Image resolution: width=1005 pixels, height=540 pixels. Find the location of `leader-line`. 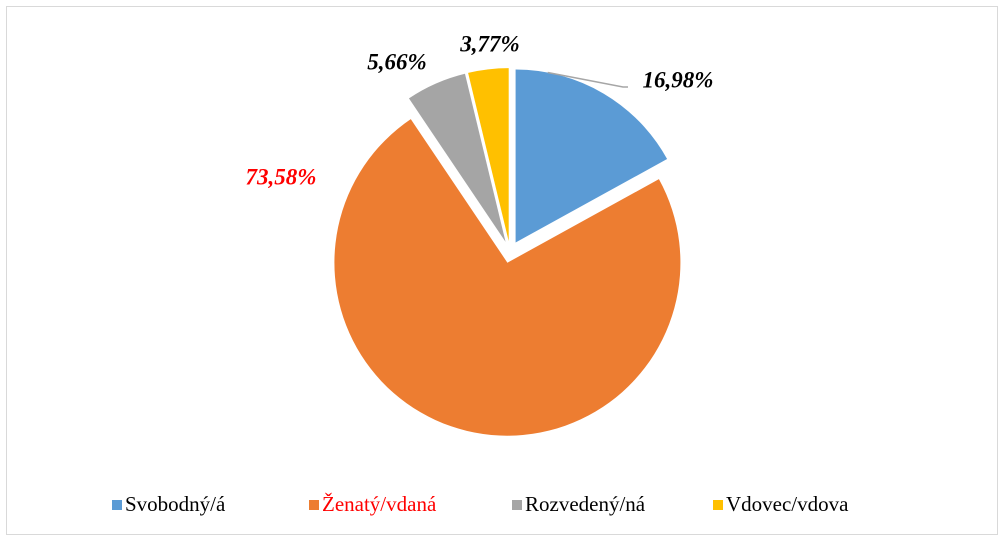

leader-line is located at coordinates (587, 79).